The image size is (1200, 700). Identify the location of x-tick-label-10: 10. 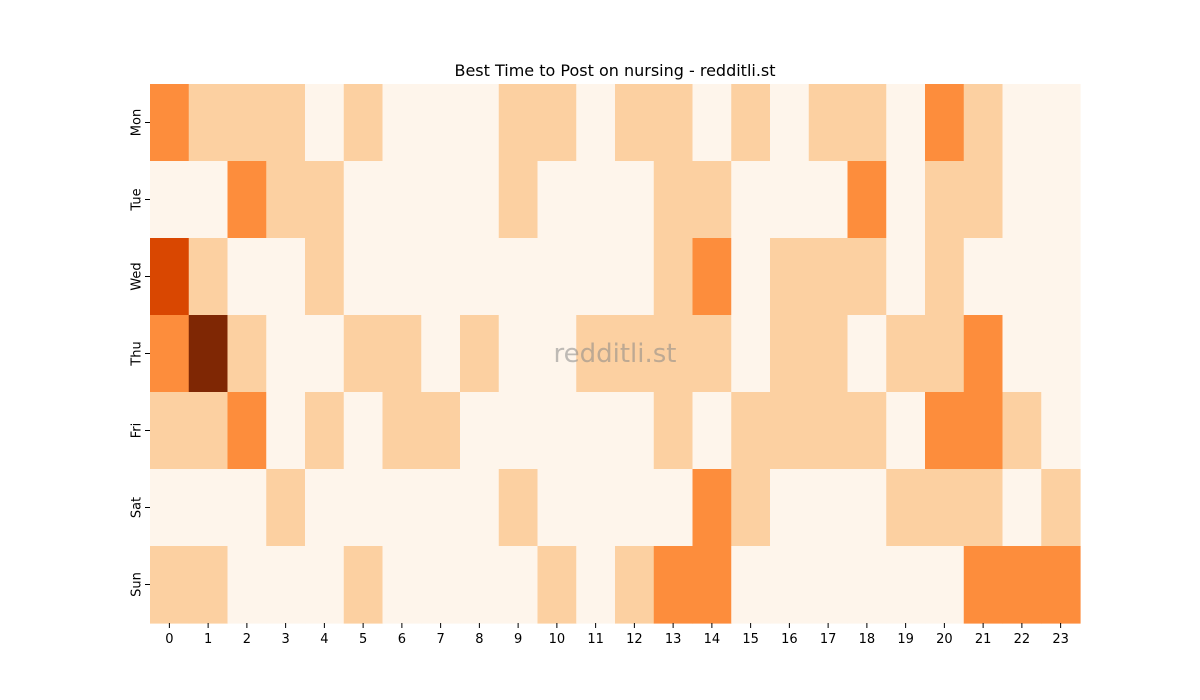
(557, 639).